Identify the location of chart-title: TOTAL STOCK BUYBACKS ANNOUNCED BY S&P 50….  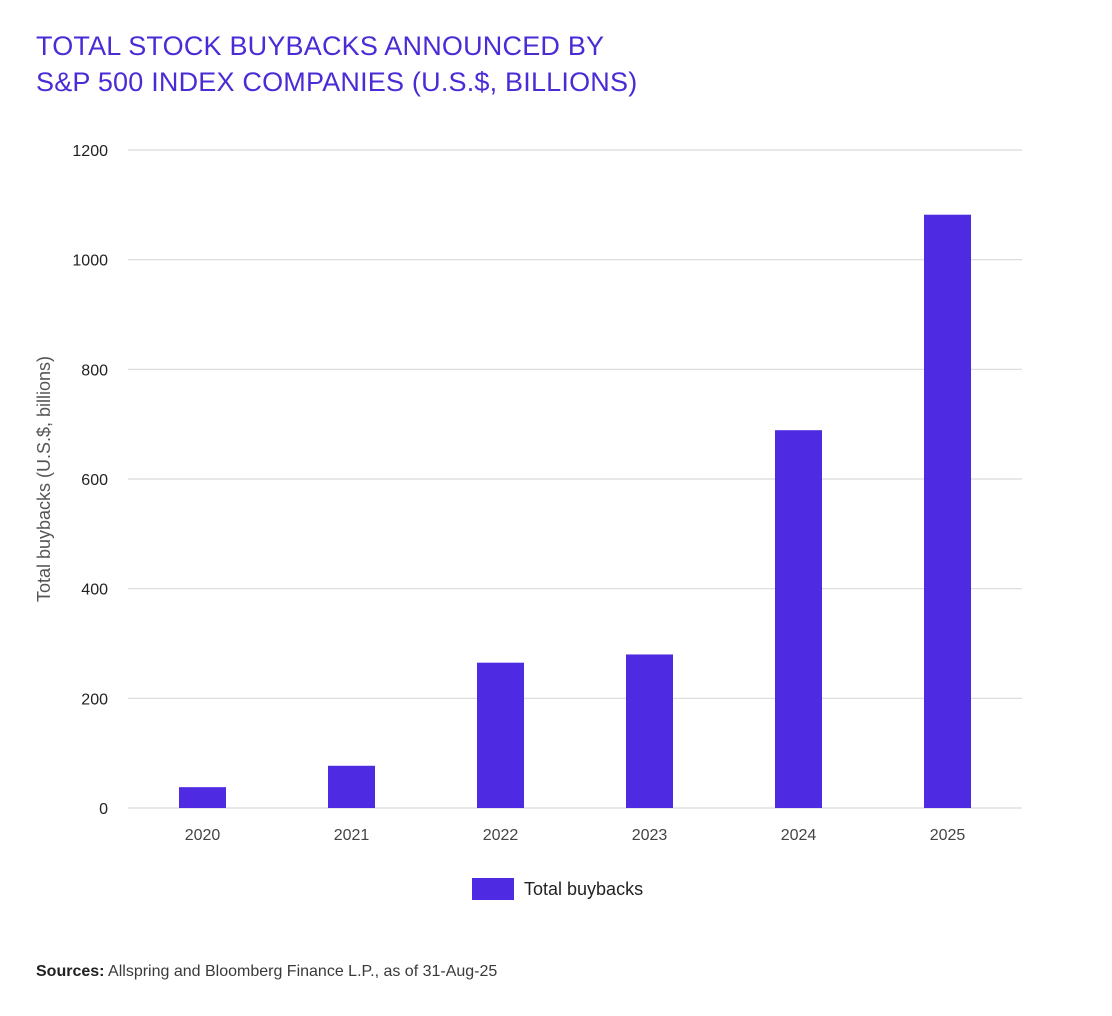
(336, 64).